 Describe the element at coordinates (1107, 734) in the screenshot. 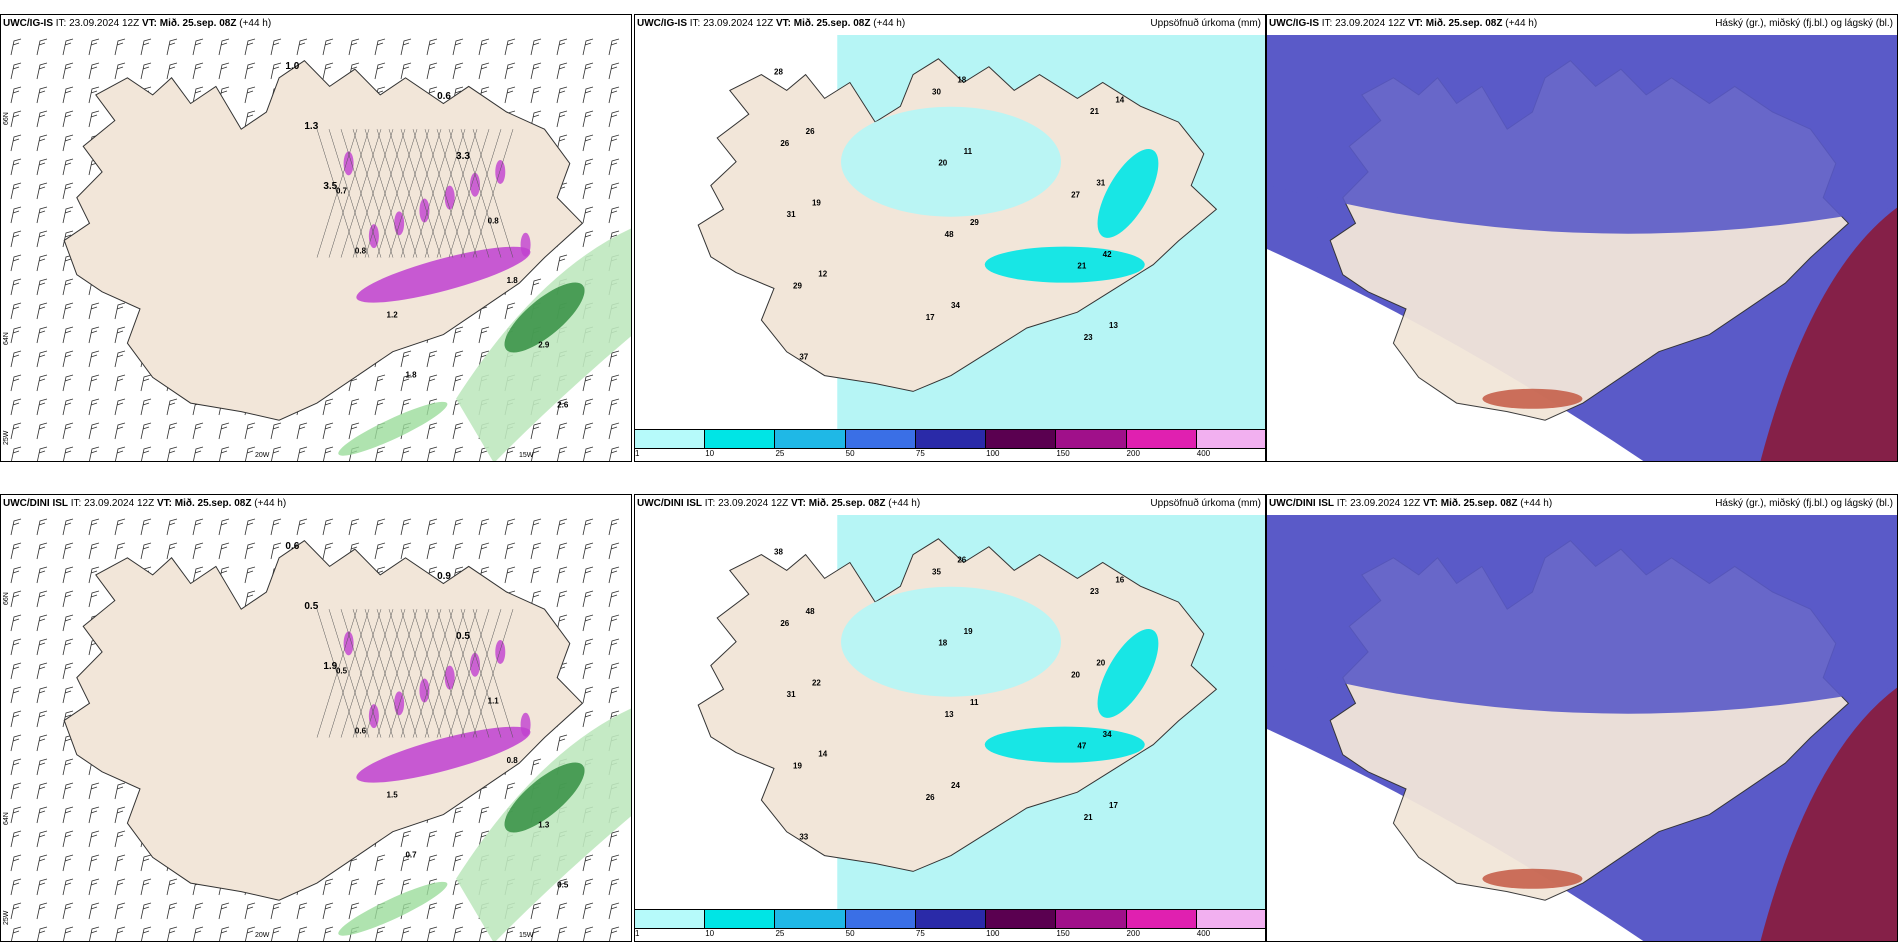

I see `precip-value-label: 34` at that location.